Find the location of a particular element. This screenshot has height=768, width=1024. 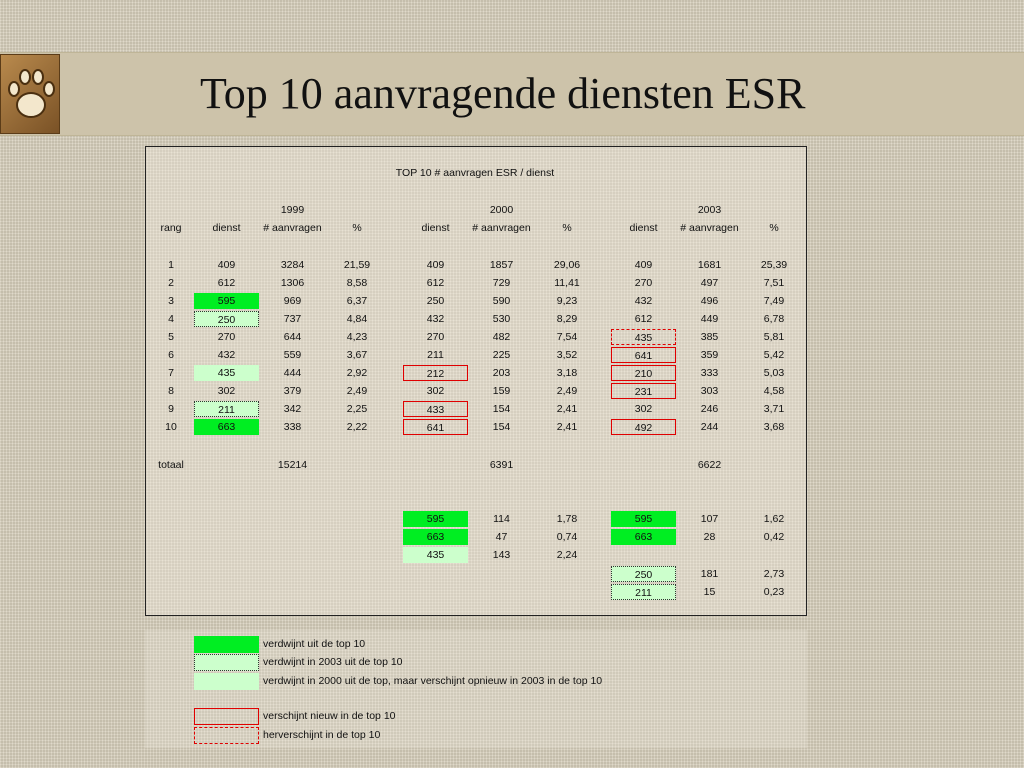

extra-pct-2000-cell: 0,74 is located at coordinates (567, 537).